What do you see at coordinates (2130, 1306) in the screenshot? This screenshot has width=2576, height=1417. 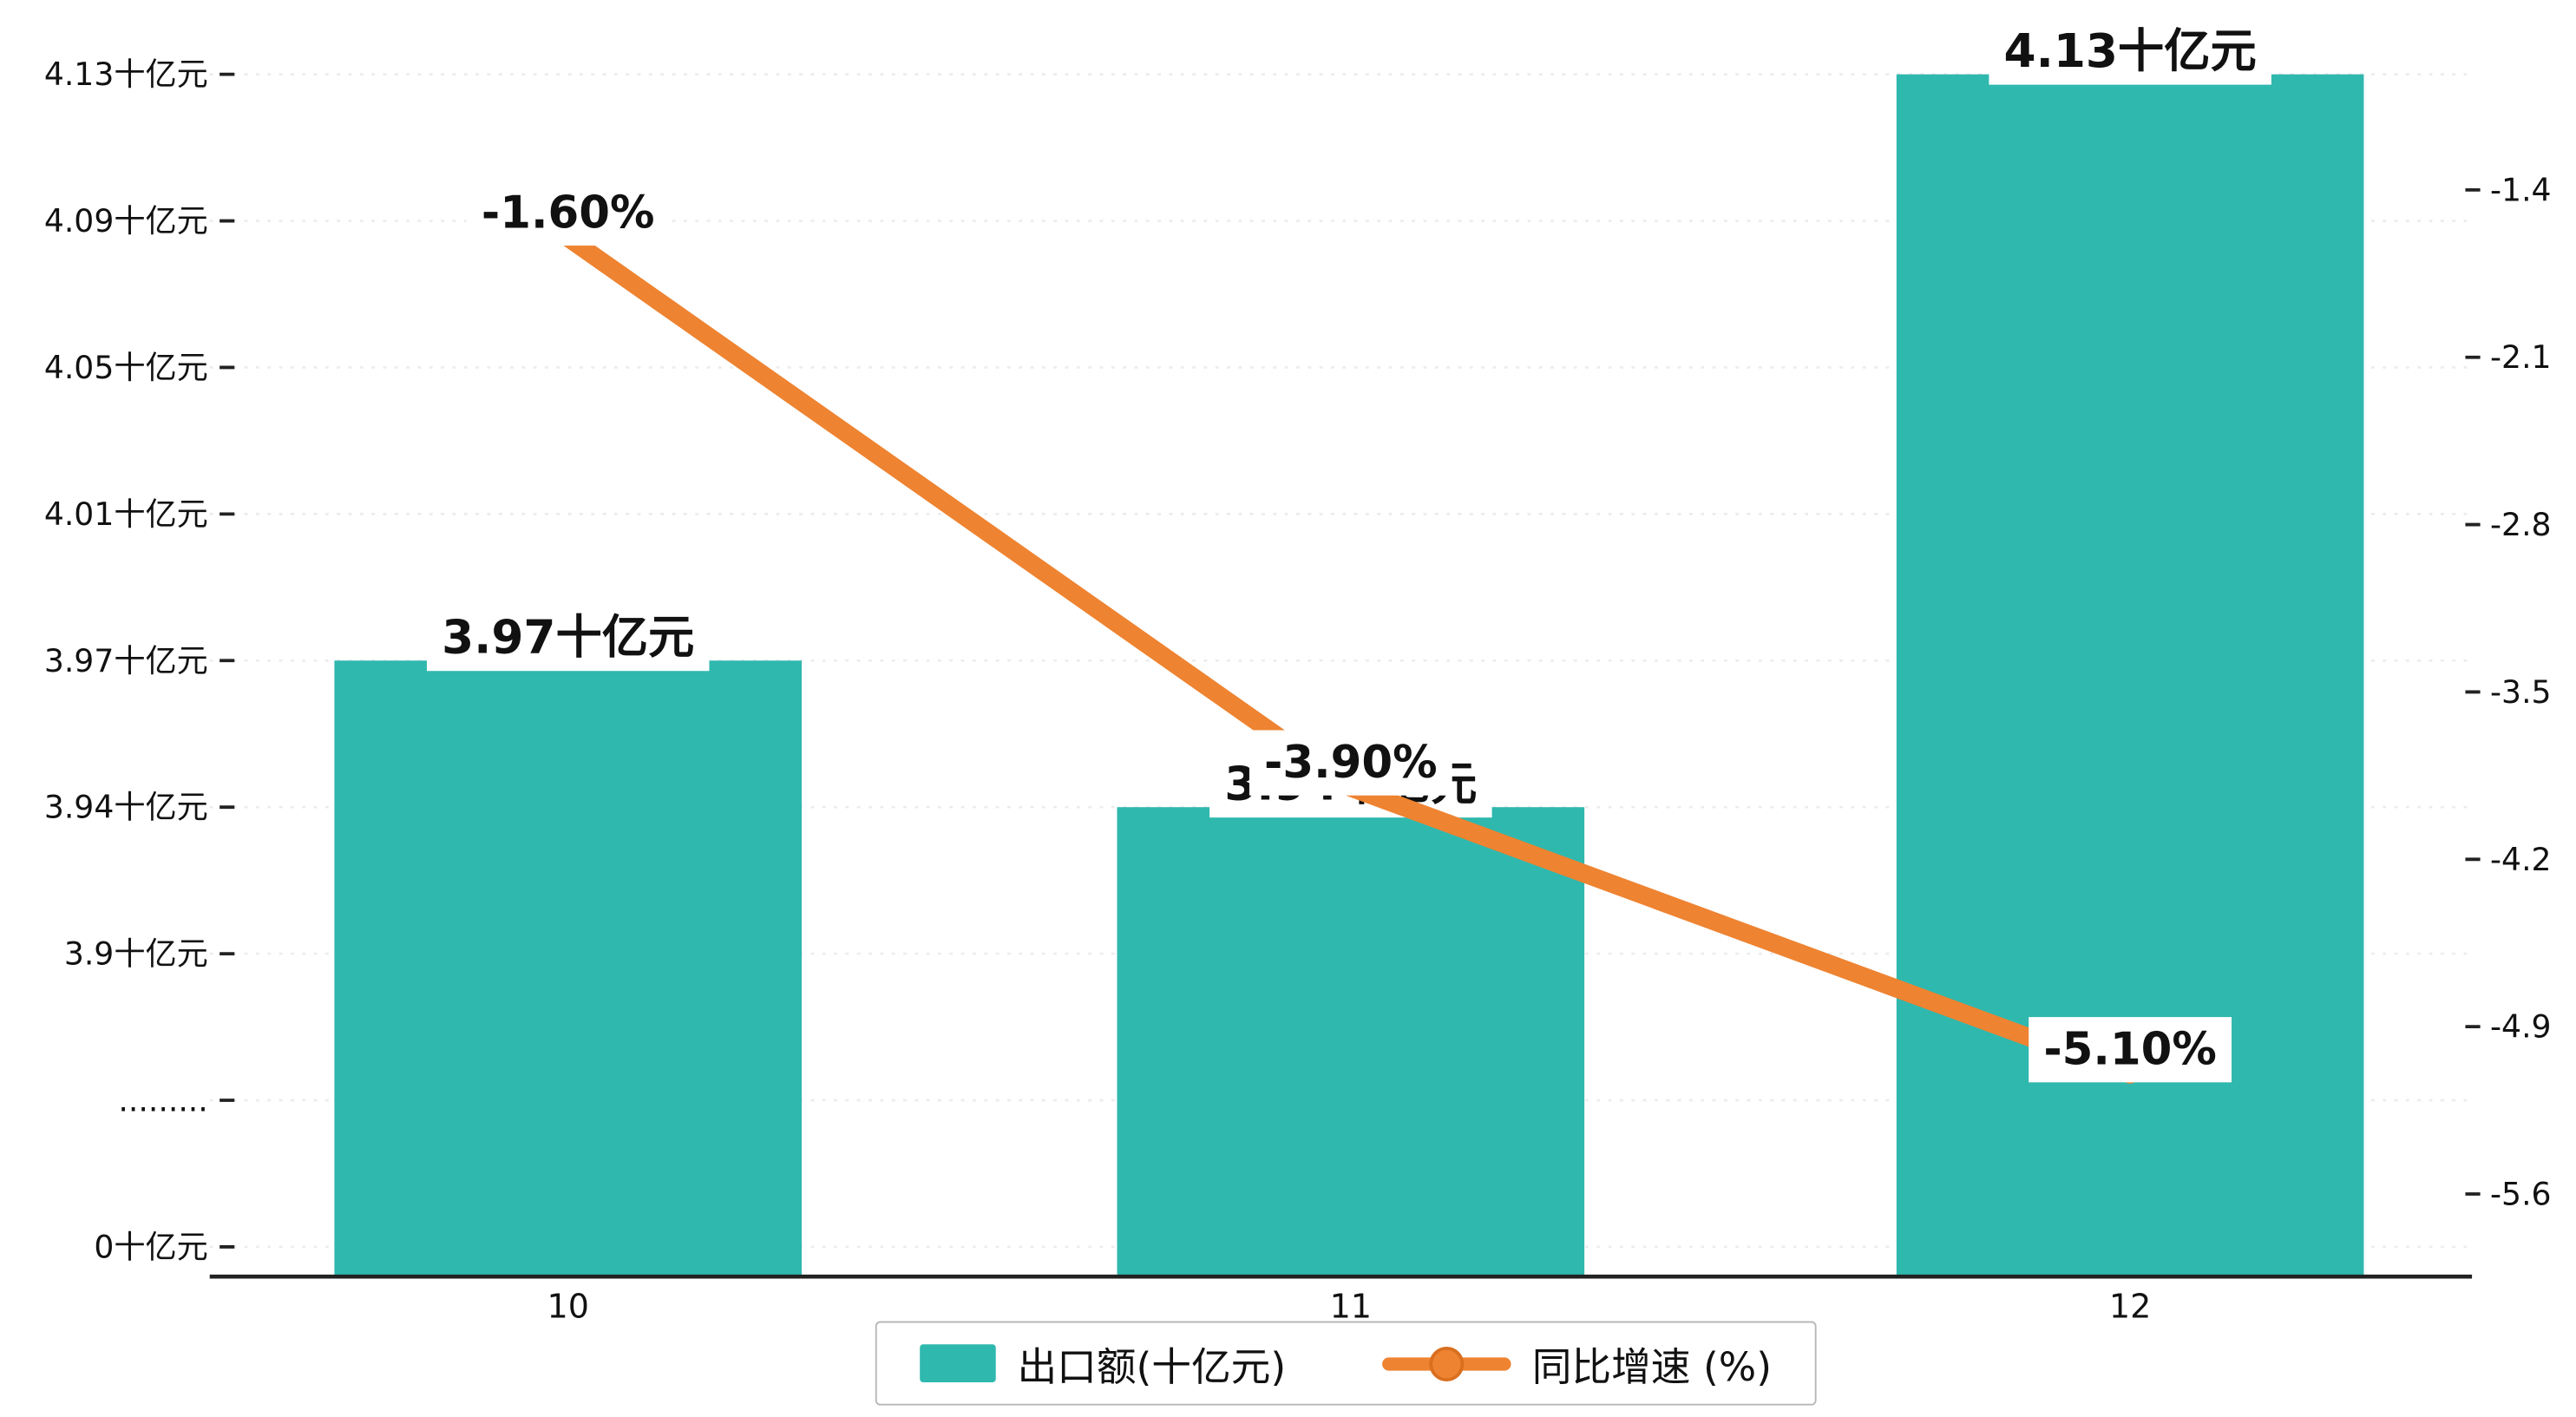 I see `x-tick-label: 12` at bounding box center [2130, 1306].